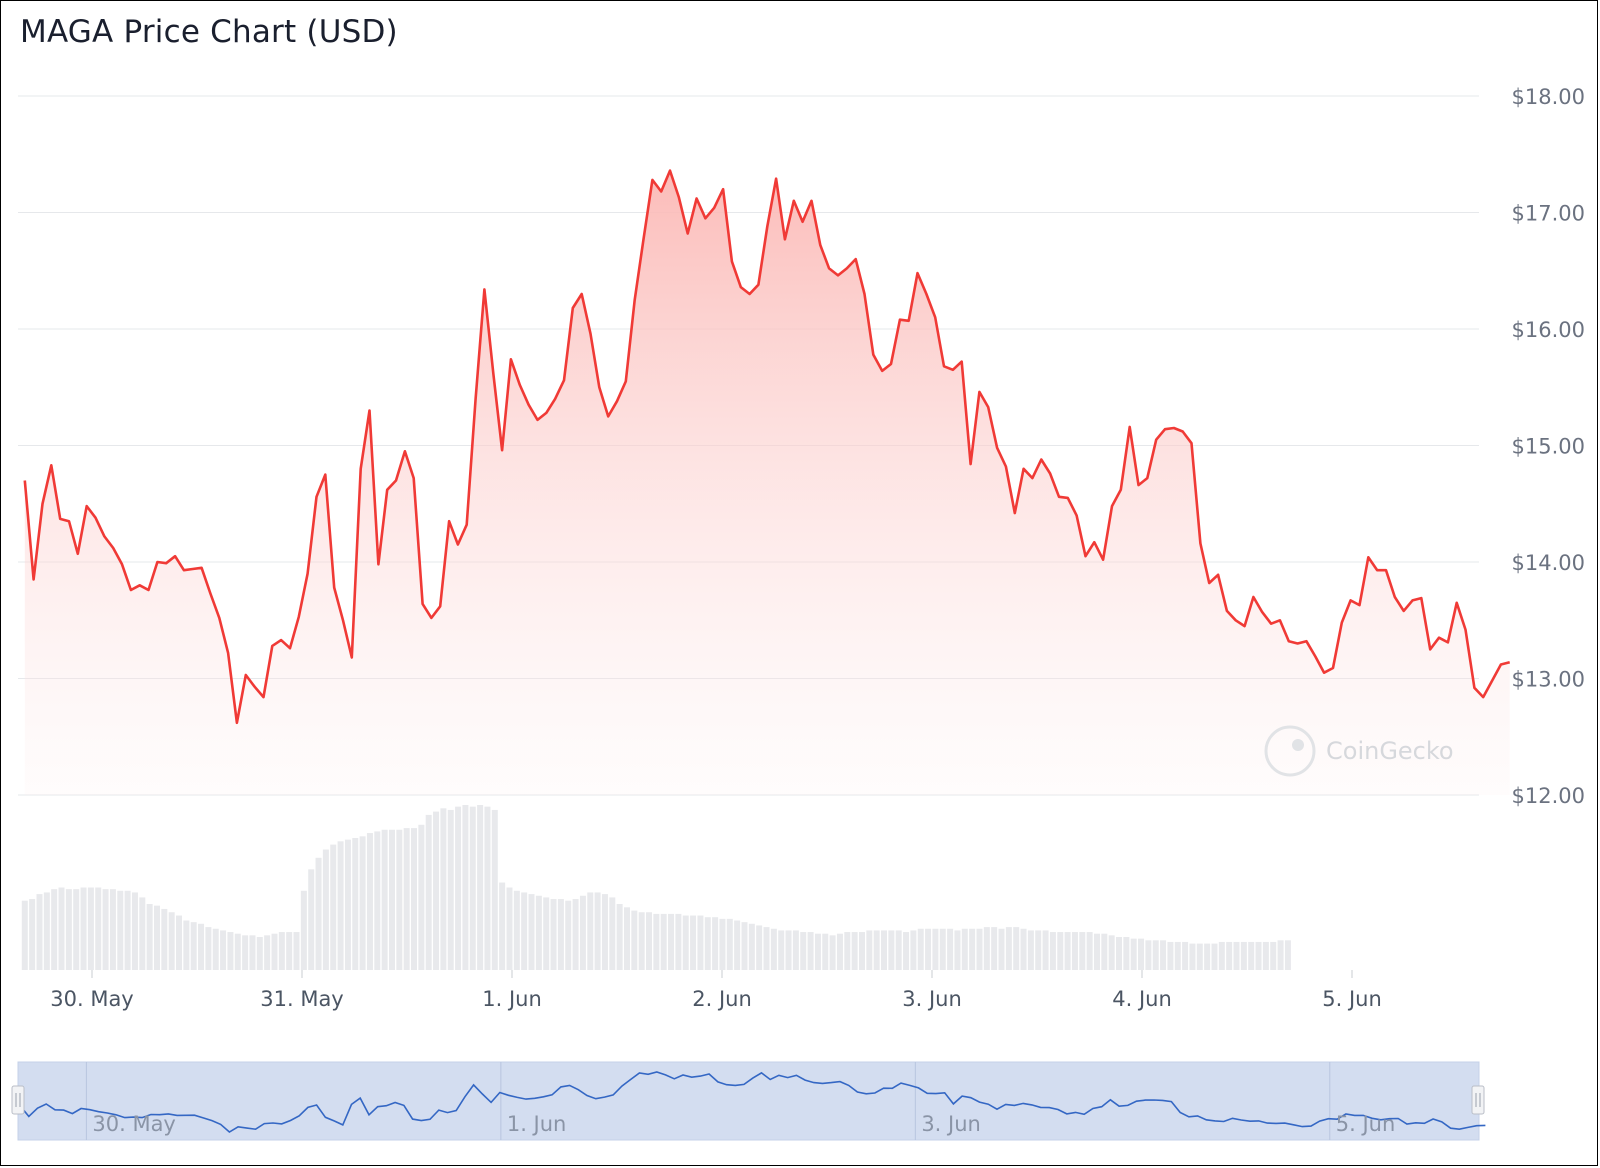 The height and width of the screenshot is (1168, 1600). Describe the element at coordinates (302, 999) in the screenshot. I see `x-tick-label: 31. May` at that location.